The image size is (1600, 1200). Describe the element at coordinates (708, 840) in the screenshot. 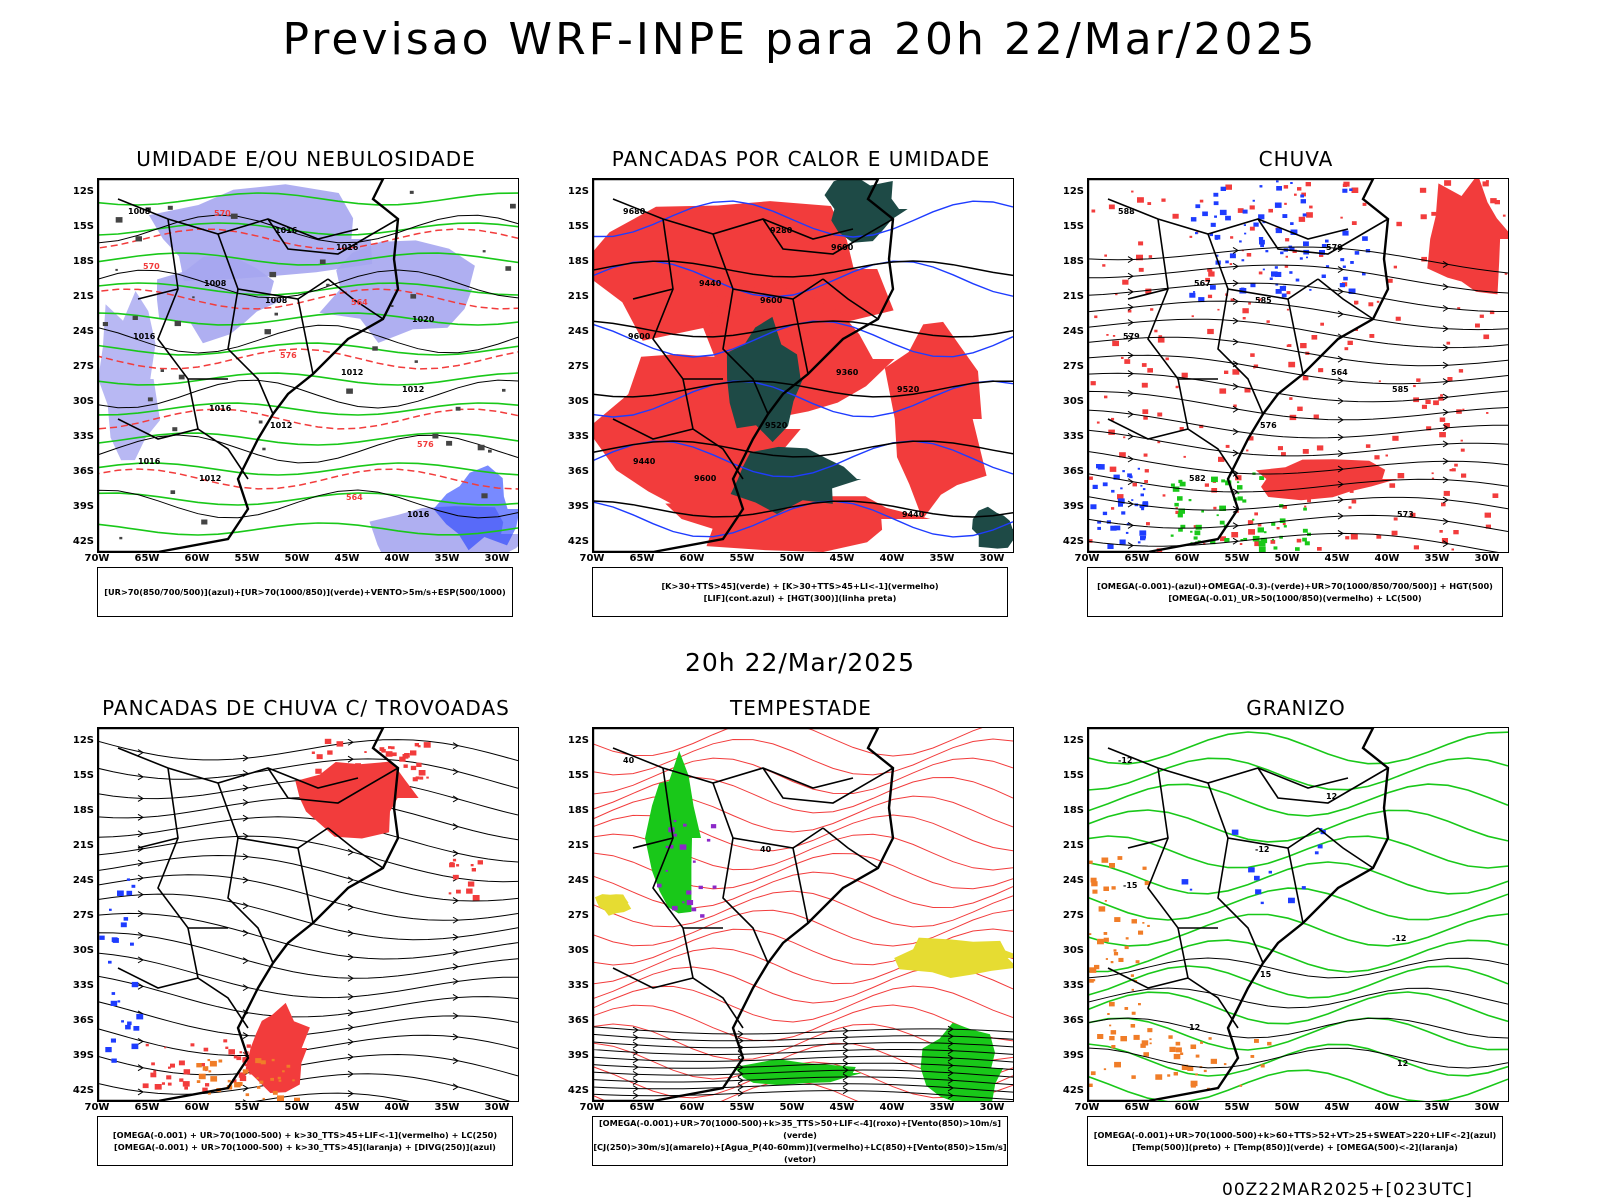

I see `severe-storm-area` at that location.